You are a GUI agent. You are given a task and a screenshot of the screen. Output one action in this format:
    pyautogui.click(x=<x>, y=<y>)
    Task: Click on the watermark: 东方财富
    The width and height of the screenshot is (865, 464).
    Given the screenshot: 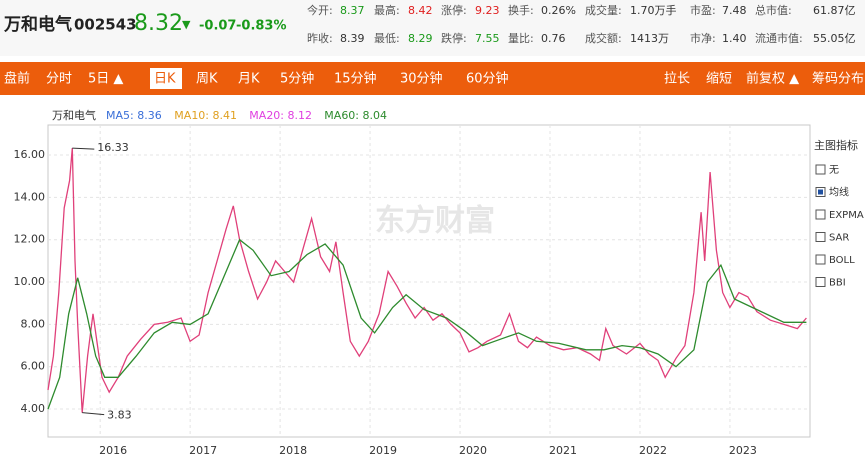 What is the action you would take?
    pyautogui.click(x=435, y=221)
    